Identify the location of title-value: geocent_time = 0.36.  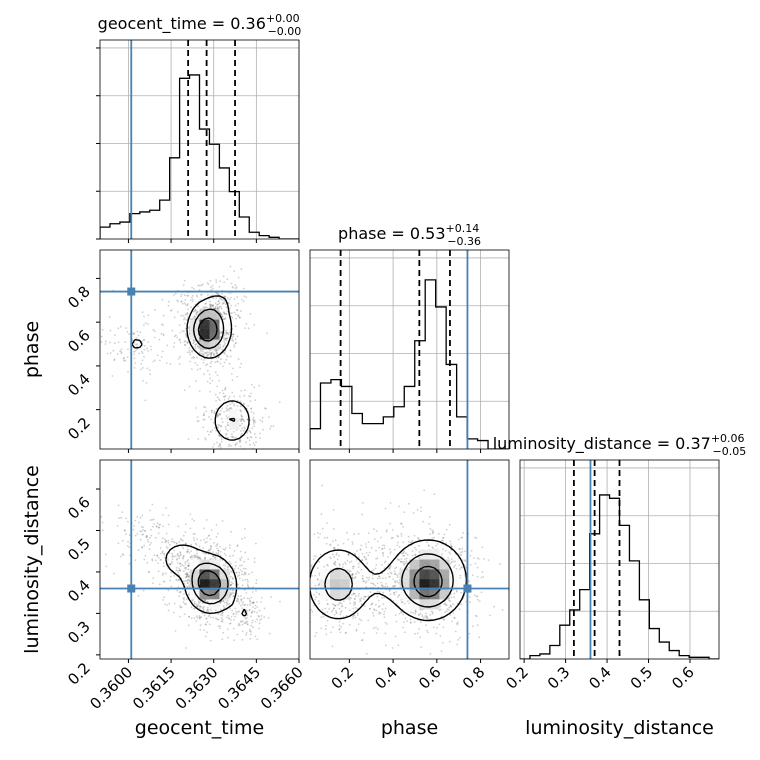
(182, 24).